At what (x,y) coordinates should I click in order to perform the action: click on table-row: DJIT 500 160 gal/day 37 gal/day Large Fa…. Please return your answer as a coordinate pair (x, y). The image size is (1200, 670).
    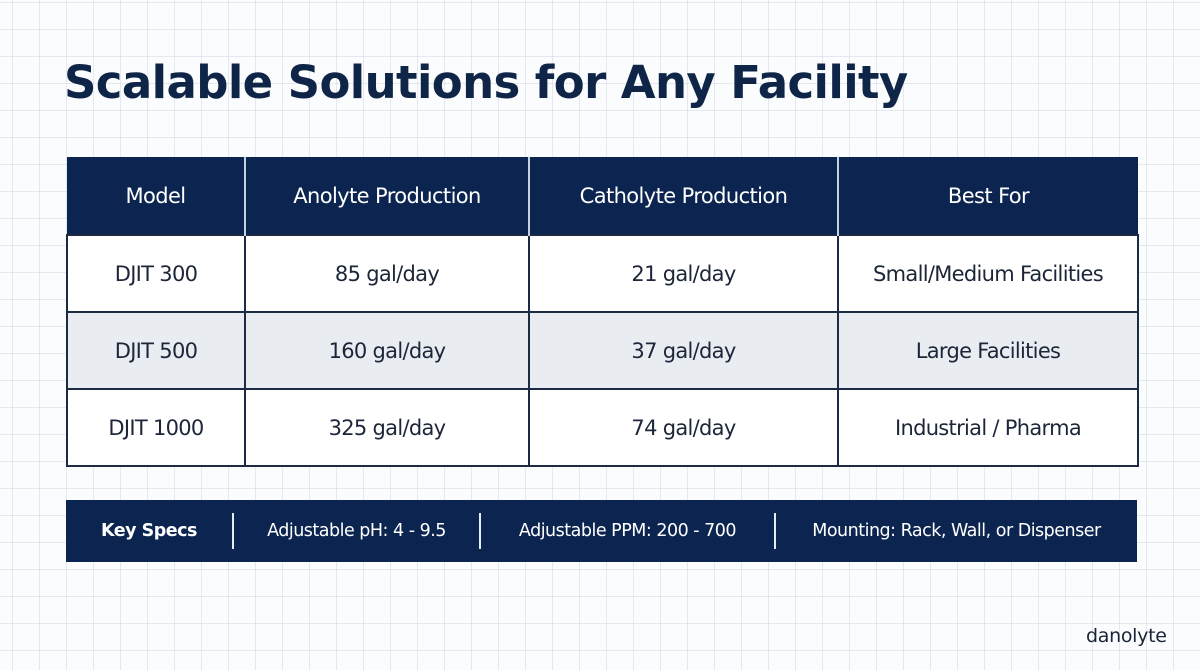
    Looking at the image, I should click on (602, 350).